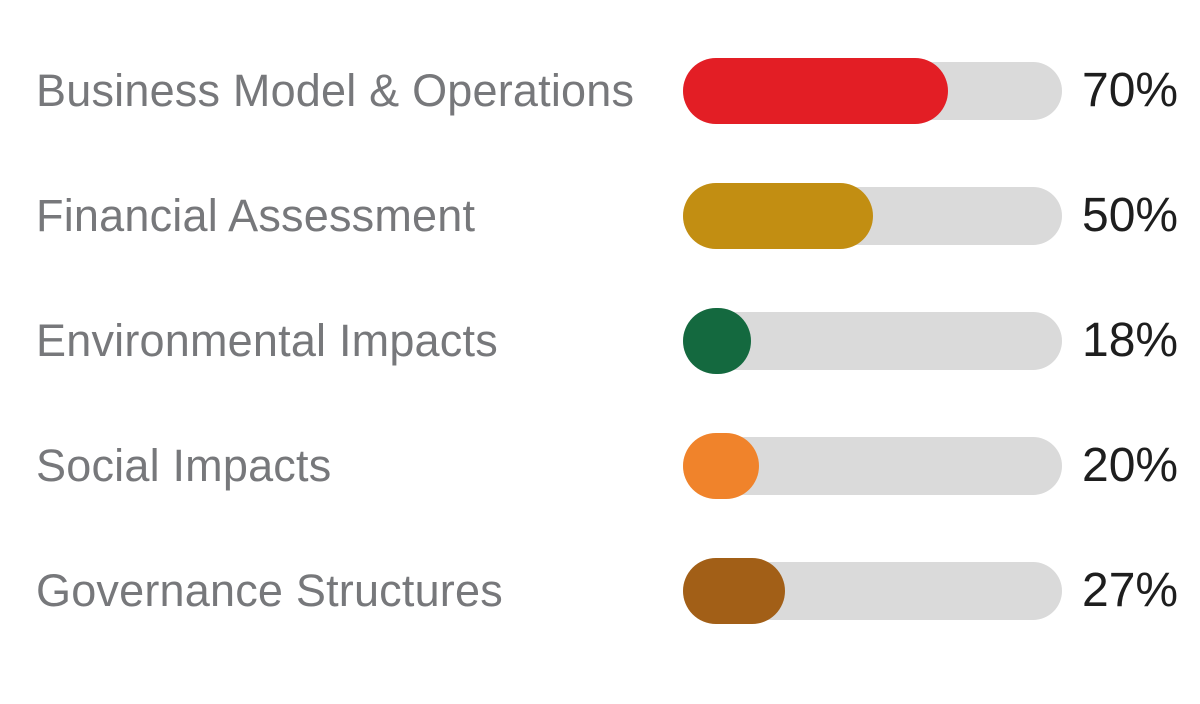 This screenshot has height=704, width=1200. I want to click on category-label: Financial Assessment, so click(256, 215).